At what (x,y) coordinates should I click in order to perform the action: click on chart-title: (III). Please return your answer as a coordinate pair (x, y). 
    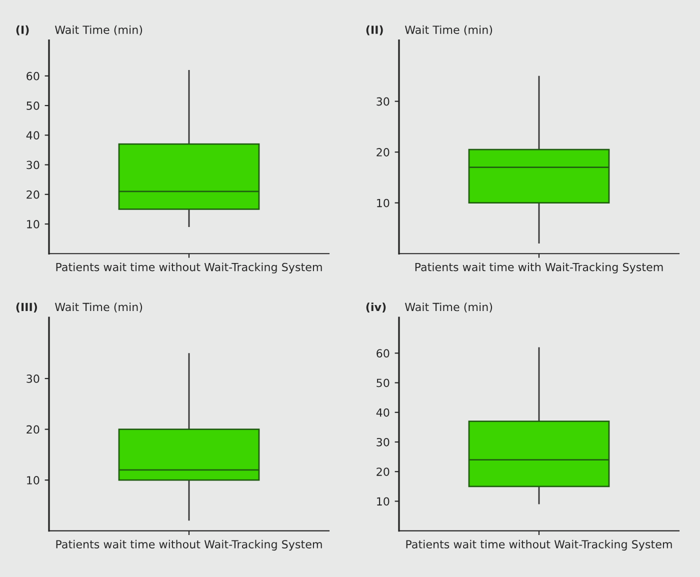
    Looking at the image, I should click on (27, 307).